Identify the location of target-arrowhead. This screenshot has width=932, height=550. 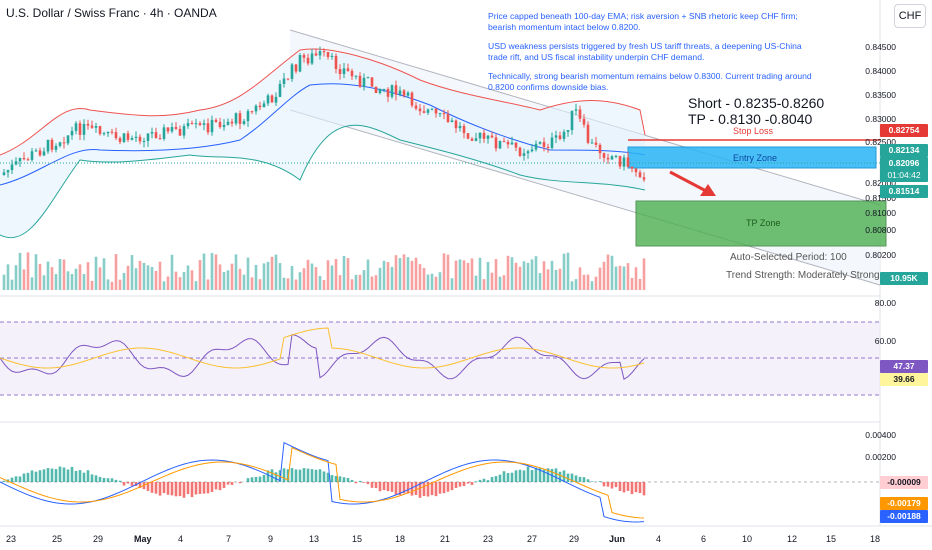
(708, 190).